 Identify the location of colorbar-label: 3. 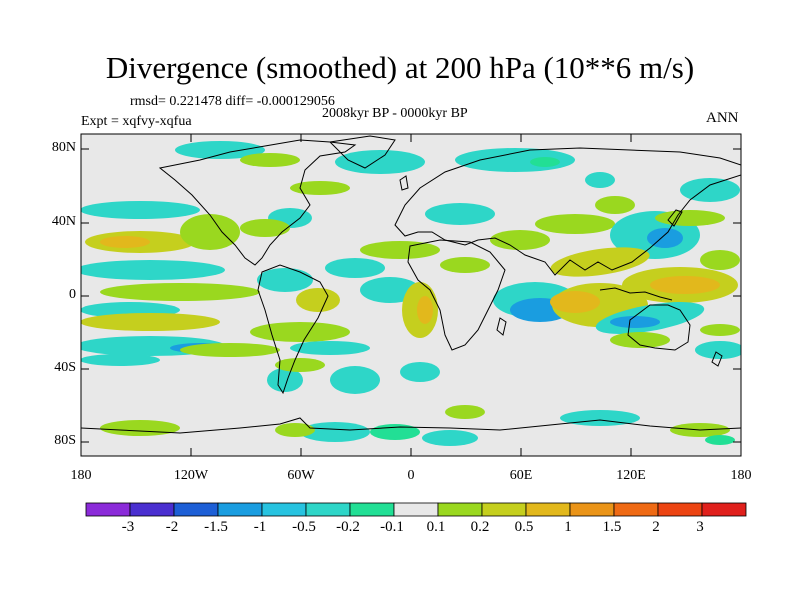
(700, 527).